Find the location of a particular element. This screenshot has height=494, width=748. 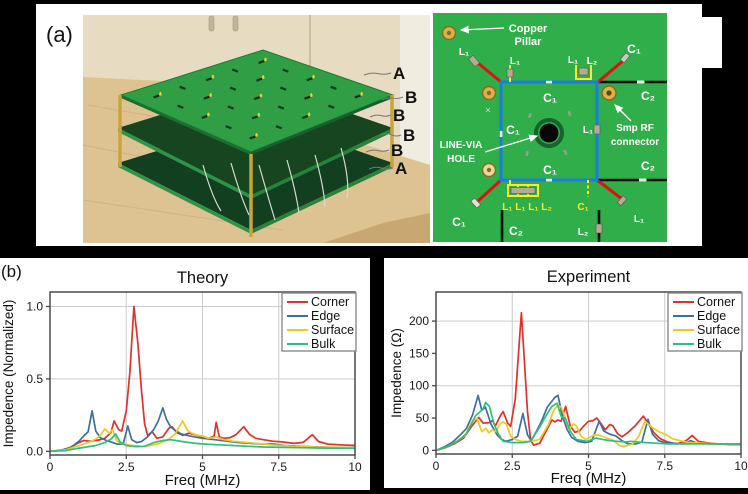

chart-title: Theory is located at coordinates (203, 278).